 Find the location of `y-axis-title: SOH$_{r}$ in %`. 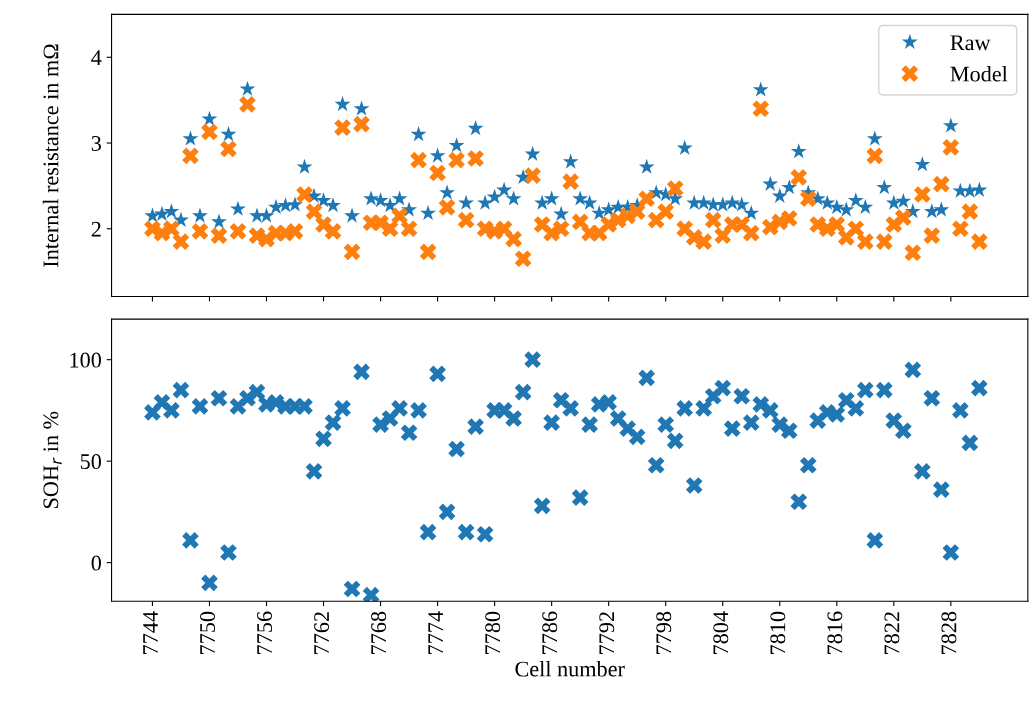

y-axis-title: SOH$_{r}$ in % is located at coordinates (52, 459).